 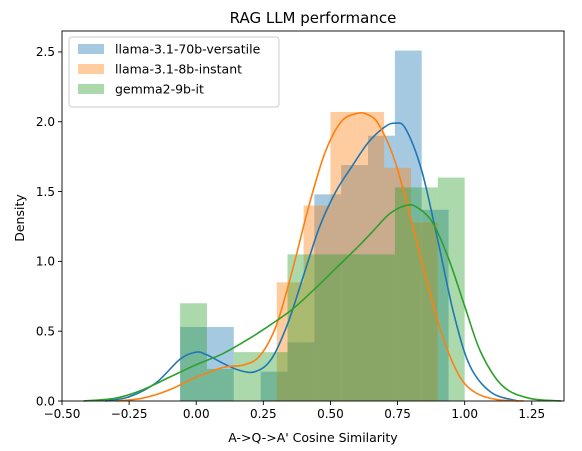 What do you see at coordinates (397, 414) in the screenshot?
I see `x-tick-label: 0.75` at bounding box center [397, 414].